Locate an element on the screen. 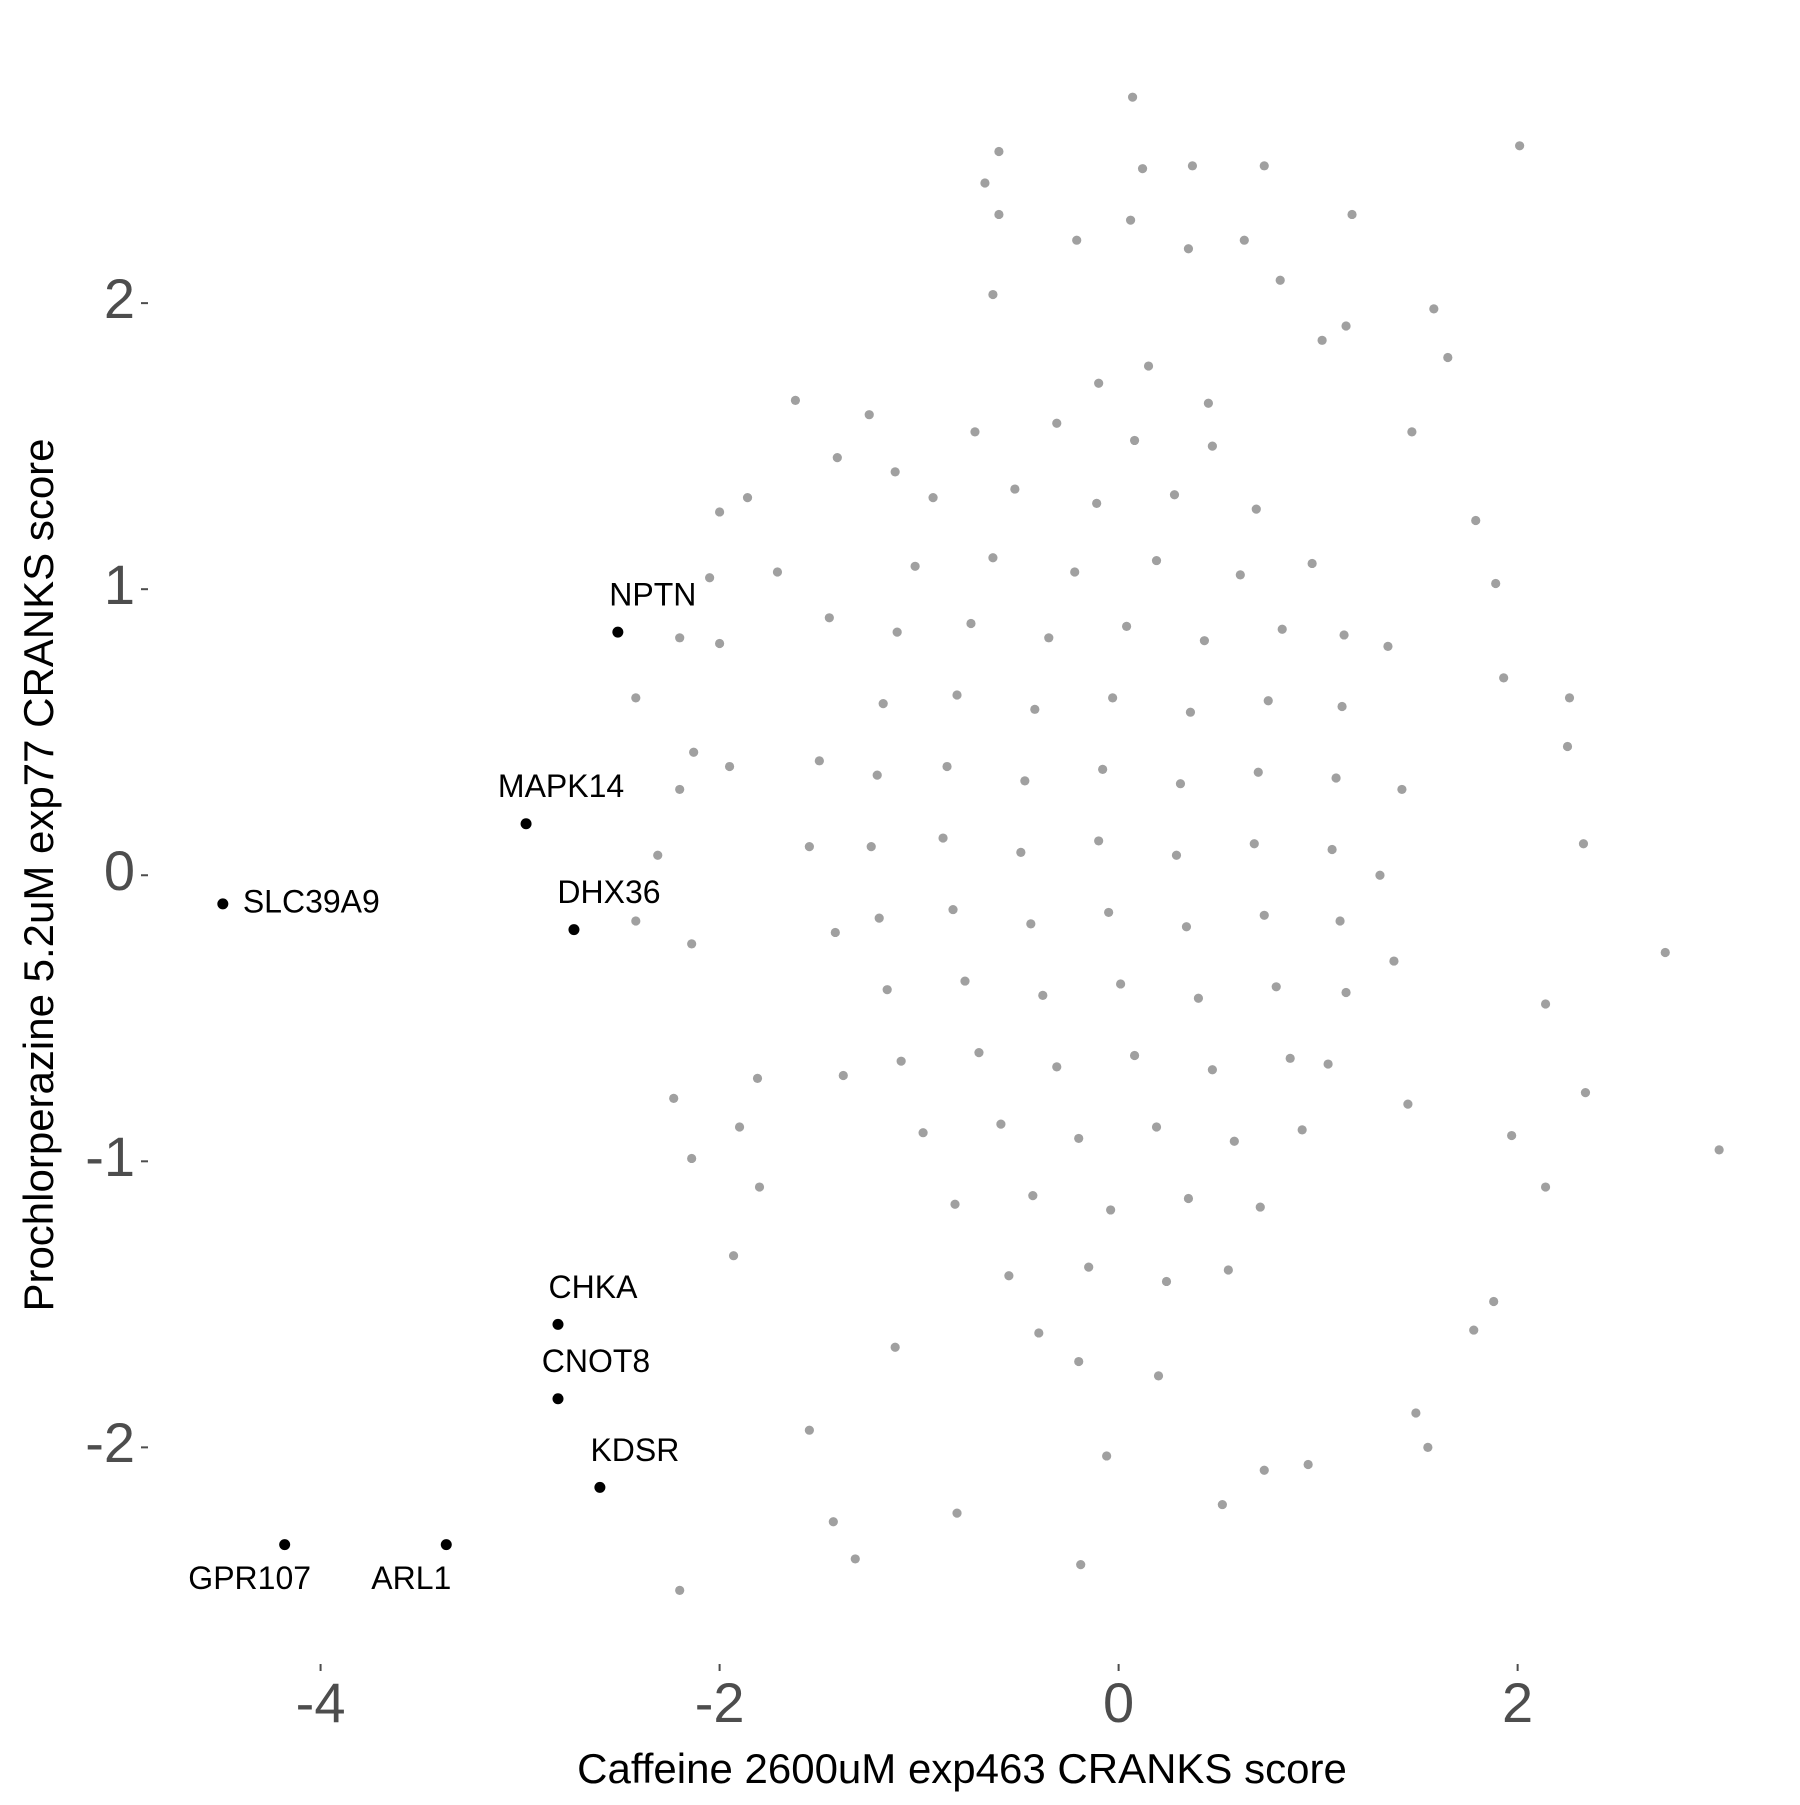 This screenshot has width=1800, height=1805. y-tick-label: 1 is located at coordinates (119, 584).